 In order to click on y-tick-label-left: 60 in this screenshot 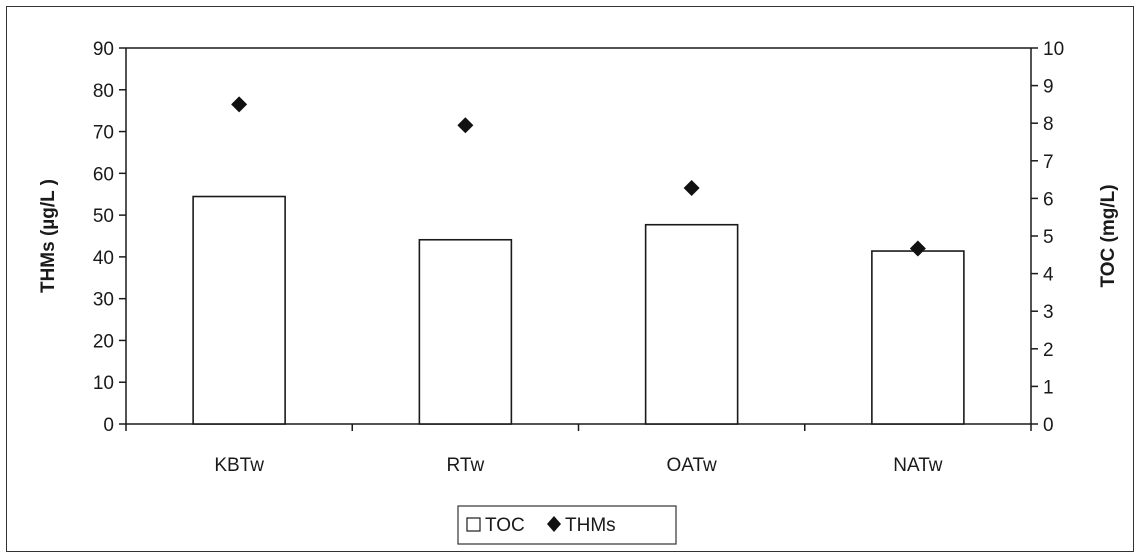, I will do `click(103, 174)`.